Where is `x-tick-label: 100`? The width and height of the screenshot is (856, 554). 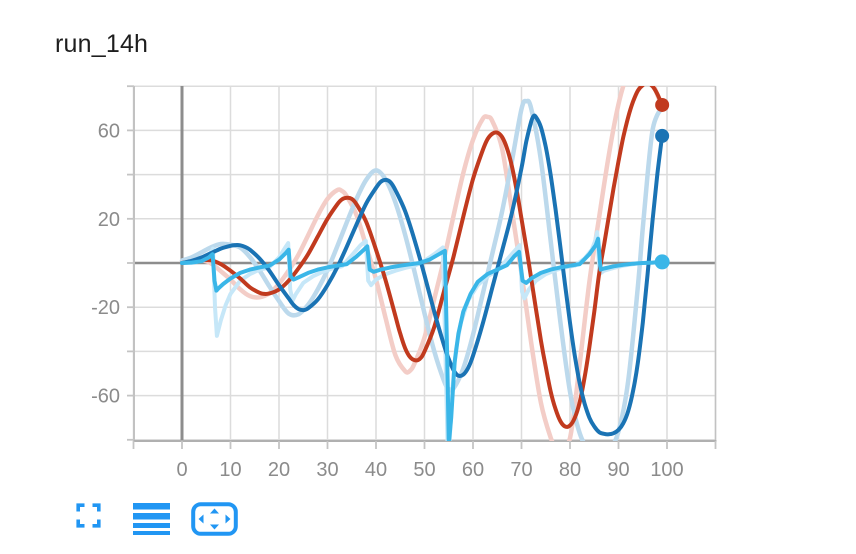 x-tick-label: 100 is located at coordinates (666, 470).